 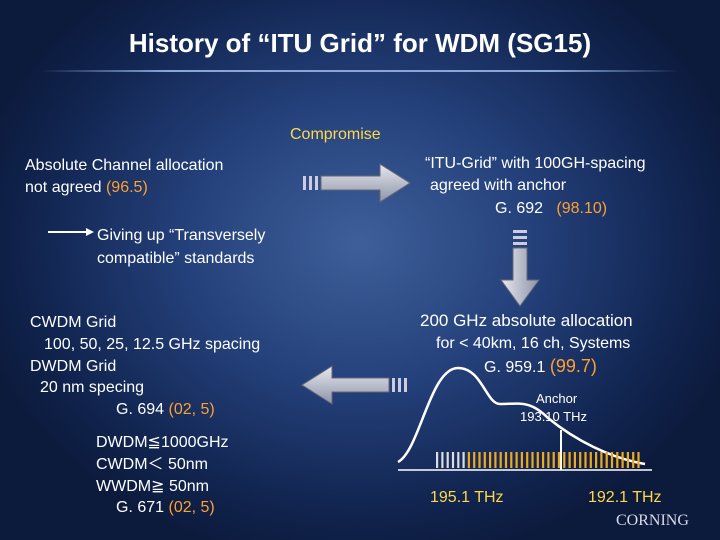 I want to click on recommendation: G. 959.1, so click(x=515, y=367).